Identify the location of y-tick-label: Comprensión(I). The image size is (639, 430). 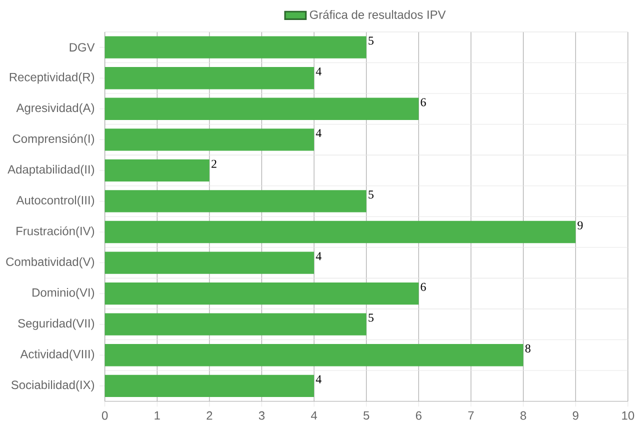
(53, 140).